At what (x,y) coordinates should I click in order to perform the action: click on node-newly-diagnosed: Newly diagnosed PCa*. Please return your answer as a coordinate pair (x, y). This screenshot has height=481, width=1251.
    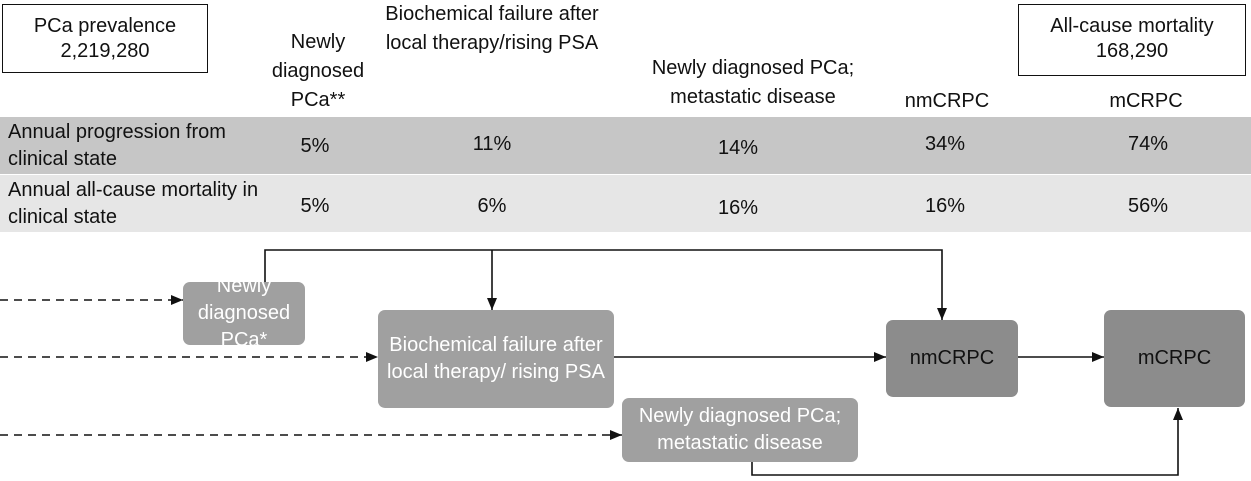
    Looking at the image, I should click on (244, 313).